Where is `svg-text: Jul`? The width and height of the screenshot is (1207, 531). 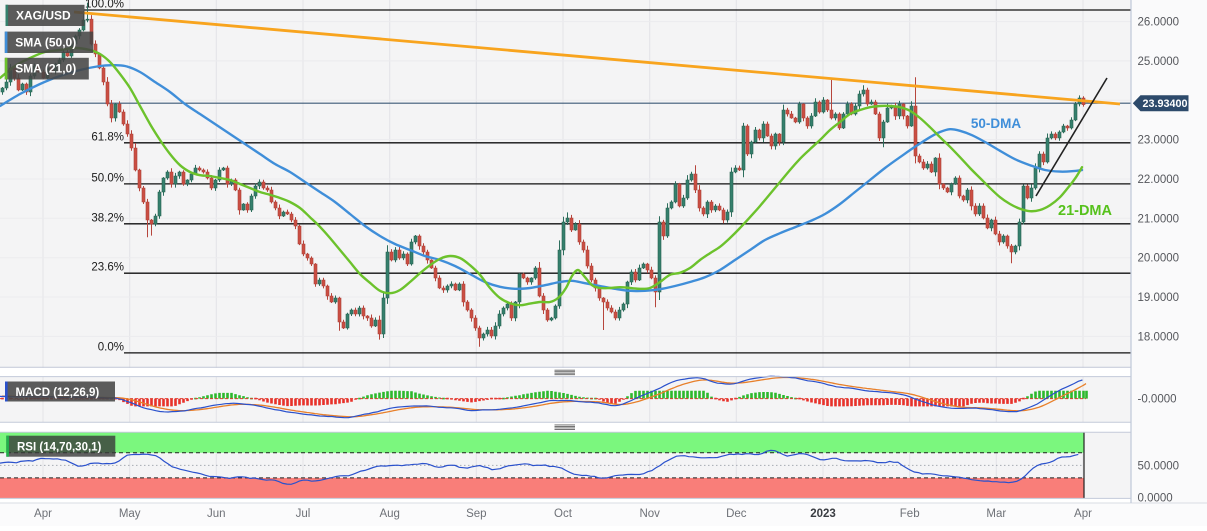 svg-text: Jul is located at coordinates (303, 514).